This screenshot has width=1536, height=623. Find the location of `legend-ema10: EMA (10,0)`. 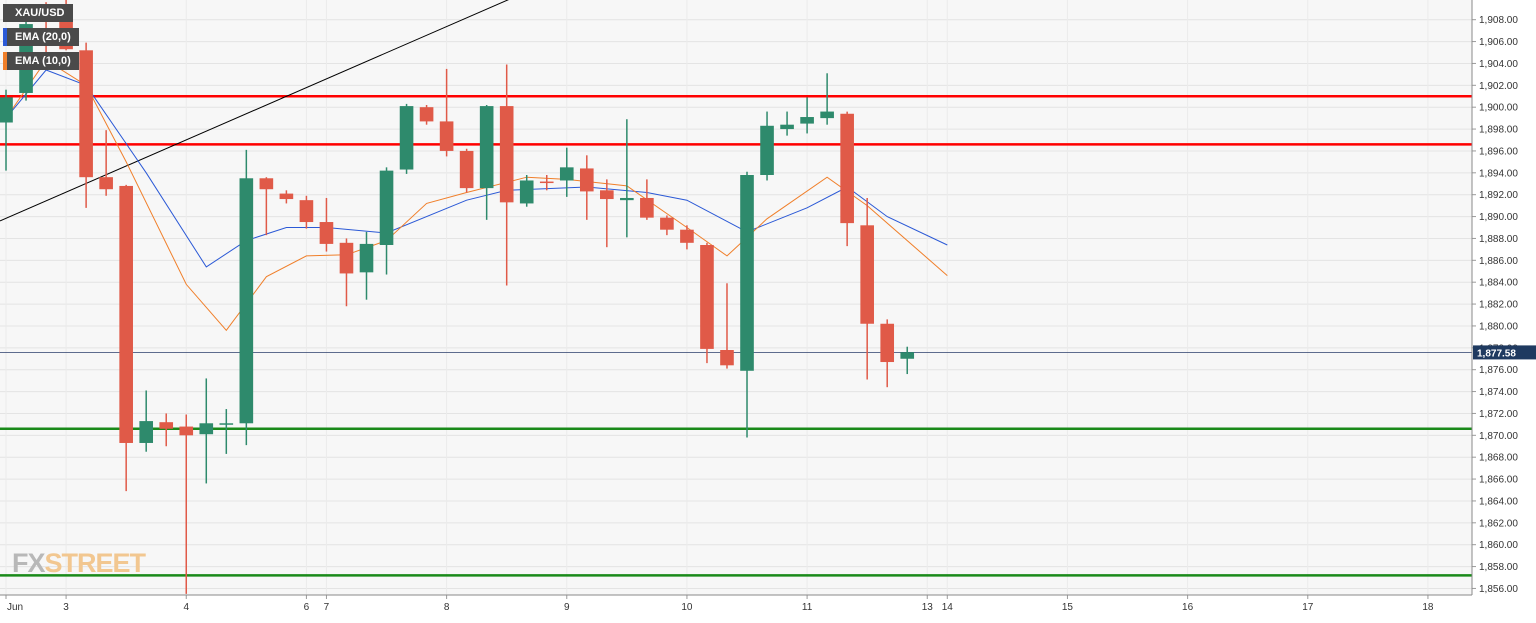

legend-ema10: EMA (10,0) is located at coordinates (41, 61).